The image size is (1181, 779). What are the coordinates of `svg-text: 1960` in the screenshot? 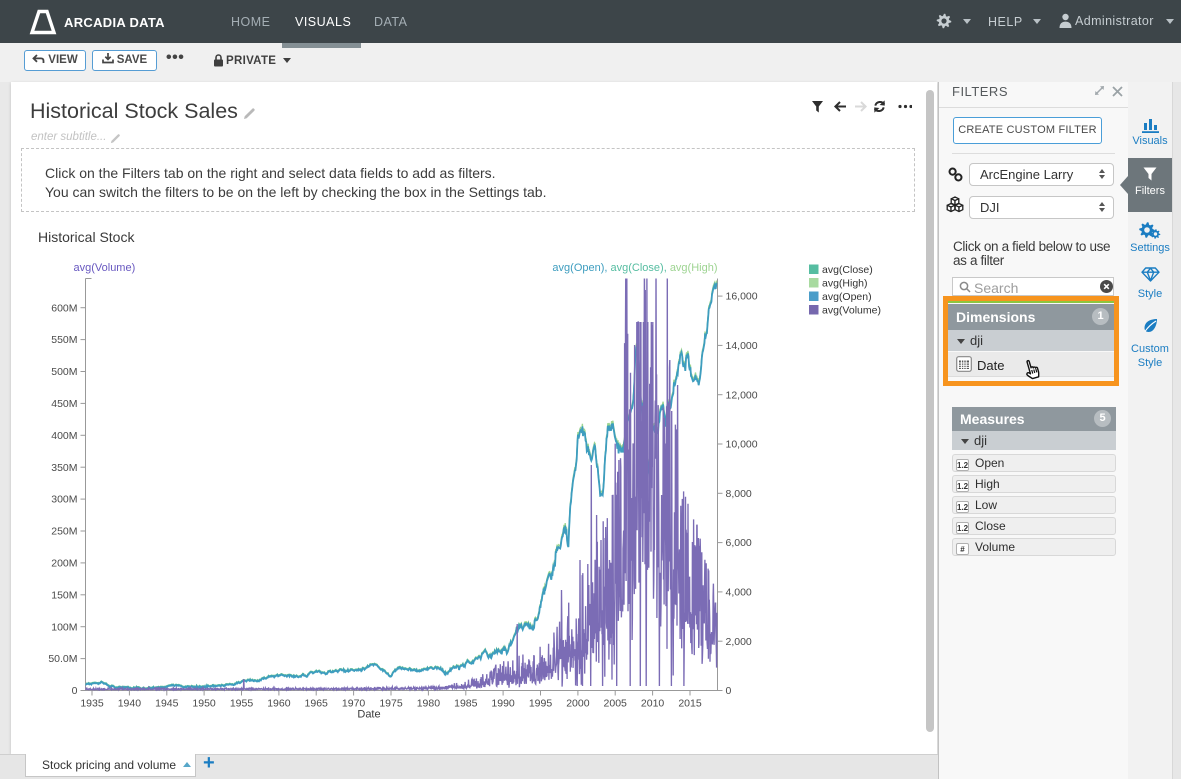 It's located at (279, 704).